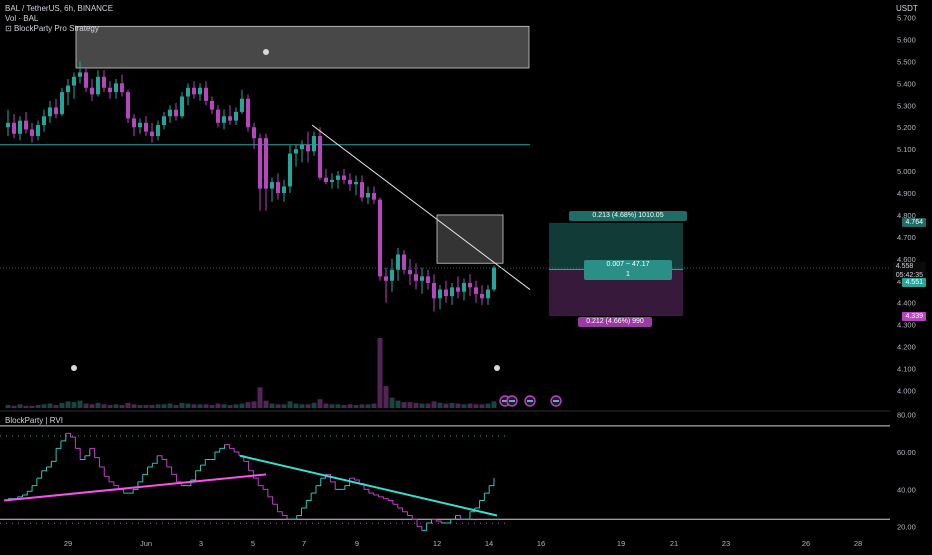 Image resolution: width=932 pixels, height=555 pixels. Describe the element at coordinates (463, 543) in the screenshot. I see `time-axis: 29 Jun 3 5 7 9 12 14 16 19 21 23 26 28` at that location.